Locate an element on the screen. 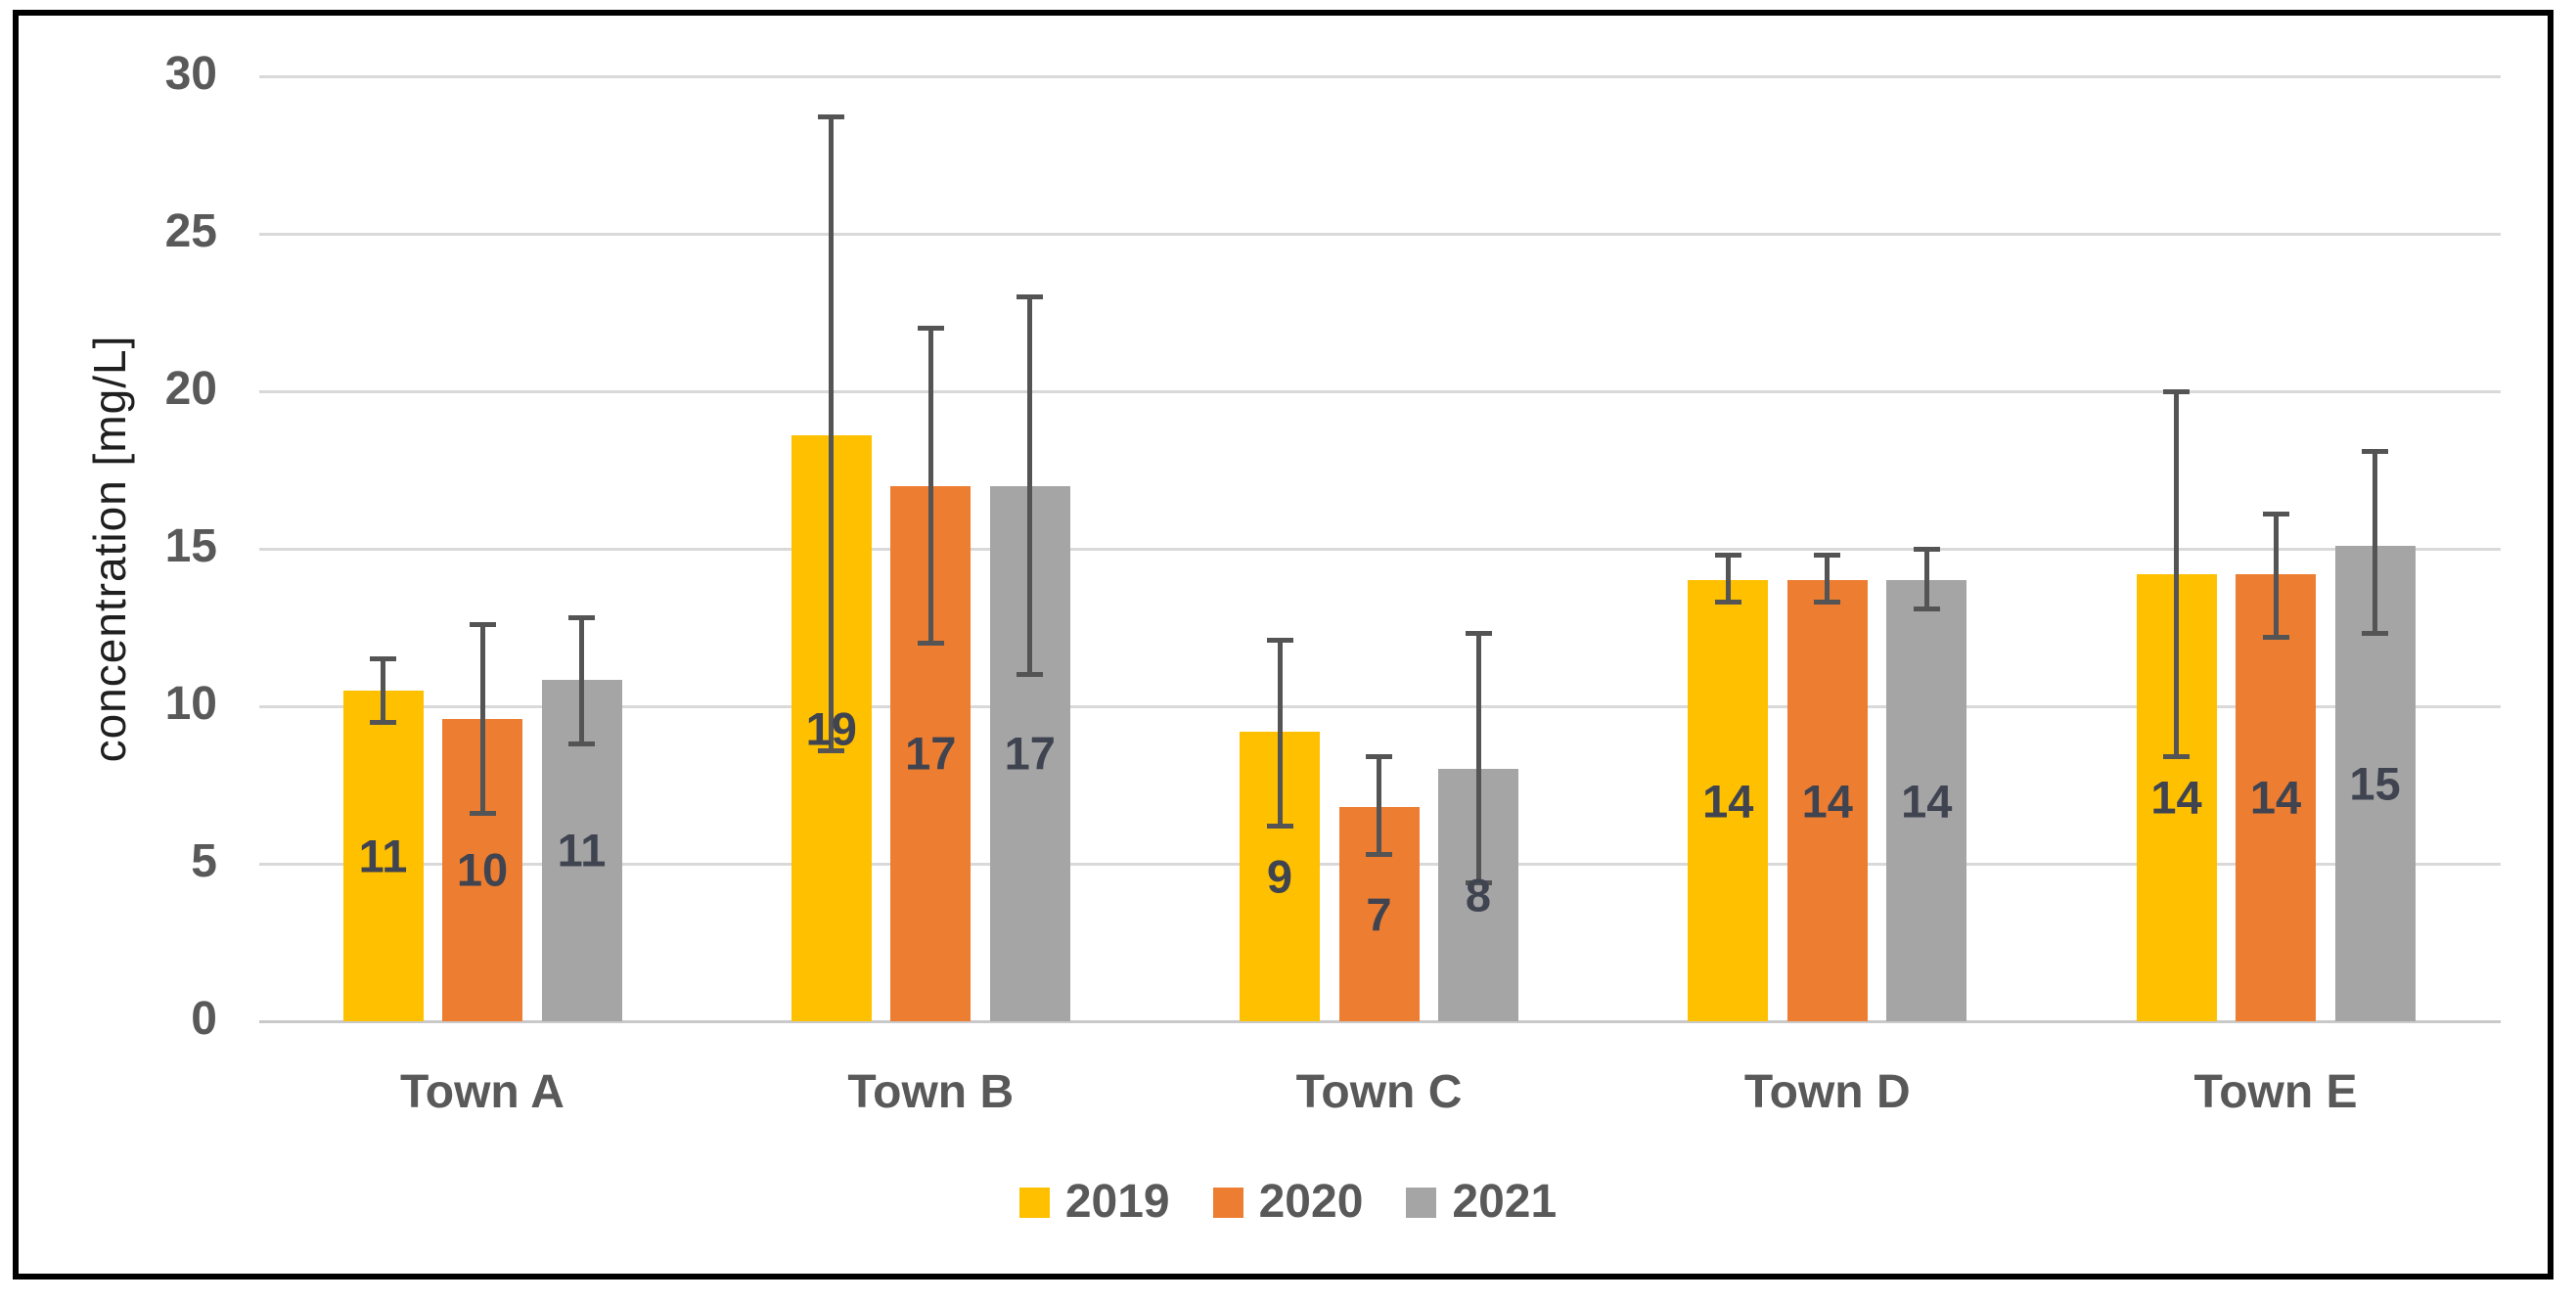 This screenshot has height=1302, width=2576. error-bar-line-2021-town-d is located at coordinates (1926, 579).